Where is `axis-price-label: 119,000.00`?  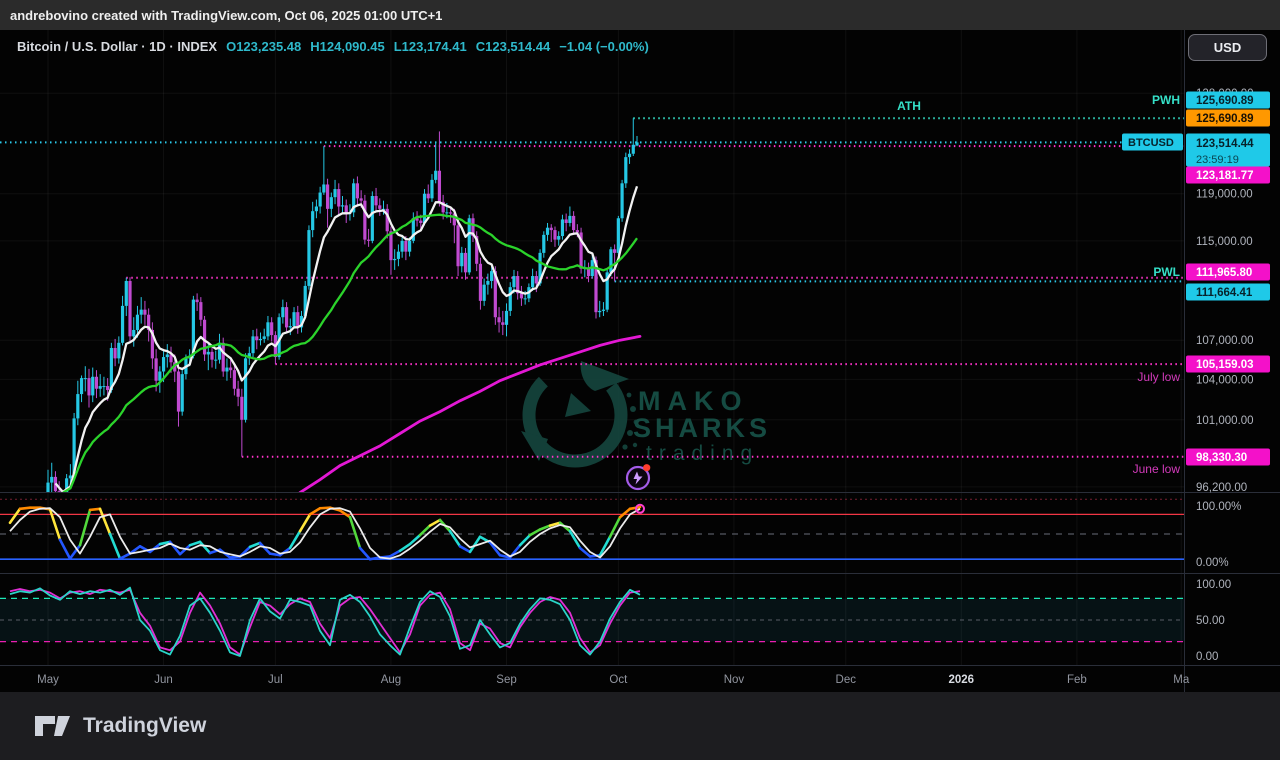 axis-price-label: 119,000.00 is located at coordinates (1224, 195).